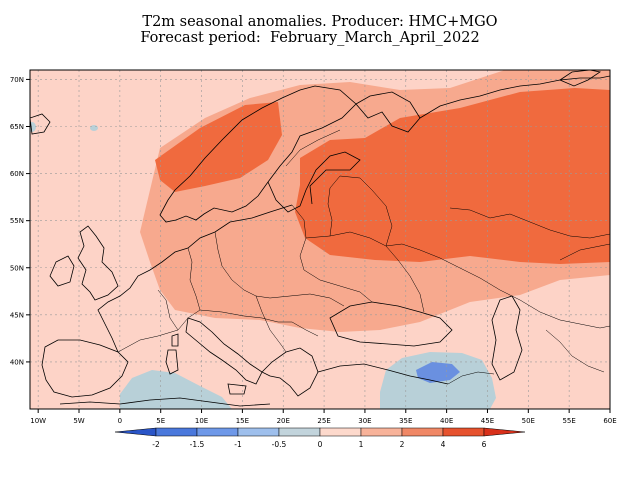  What do you see at coordinates (17, 362) in the screenshot?
I see `lat-tick-label: 40N` at bounding box center [17, 362].